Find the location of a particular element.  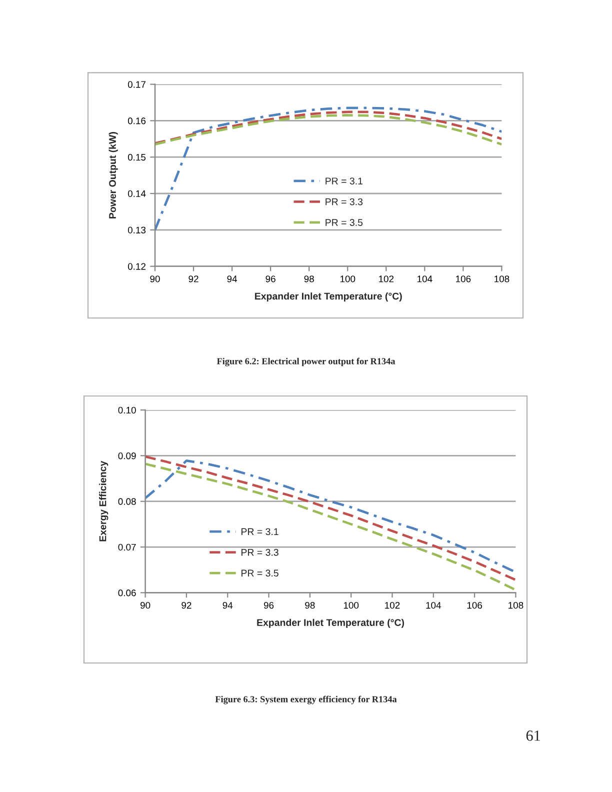

y-tick-label: 0.17 is located at coordinates (137, 84).